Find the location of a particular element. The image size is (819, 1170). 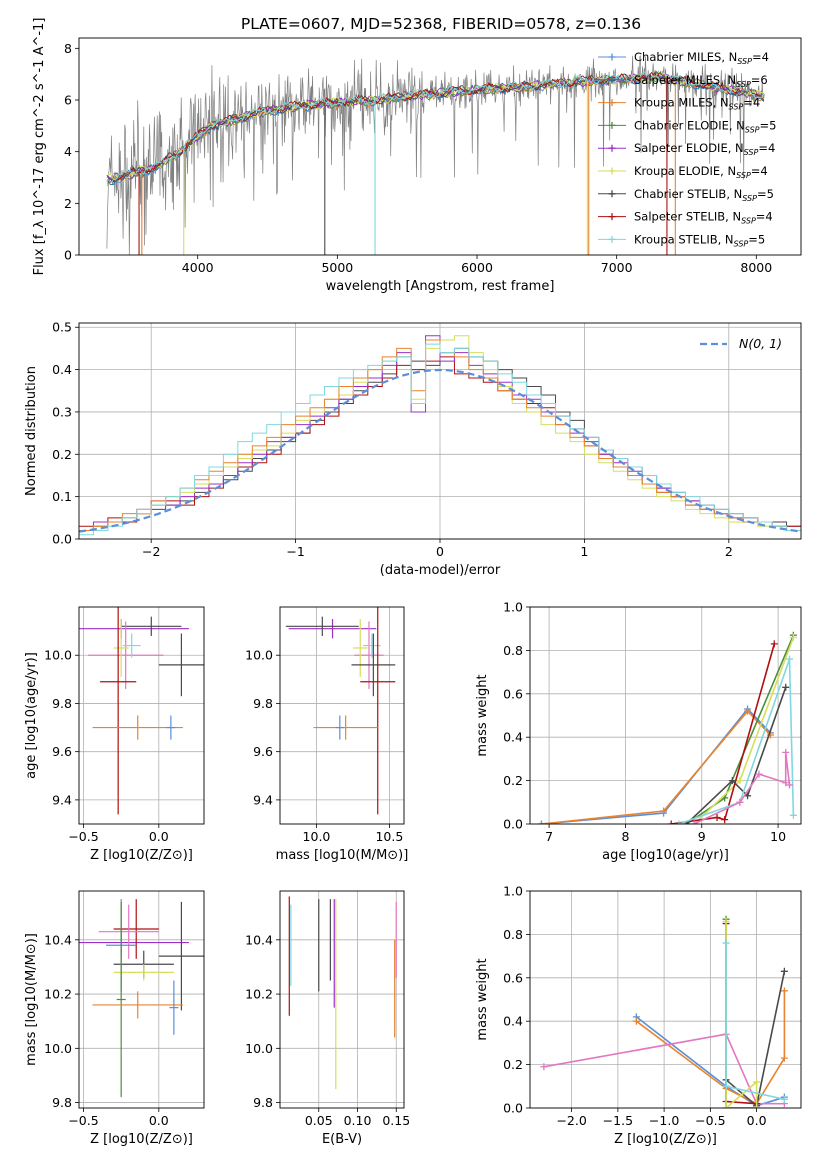

residuals-xtick-label: −2 is located at coordinates (151, 551).